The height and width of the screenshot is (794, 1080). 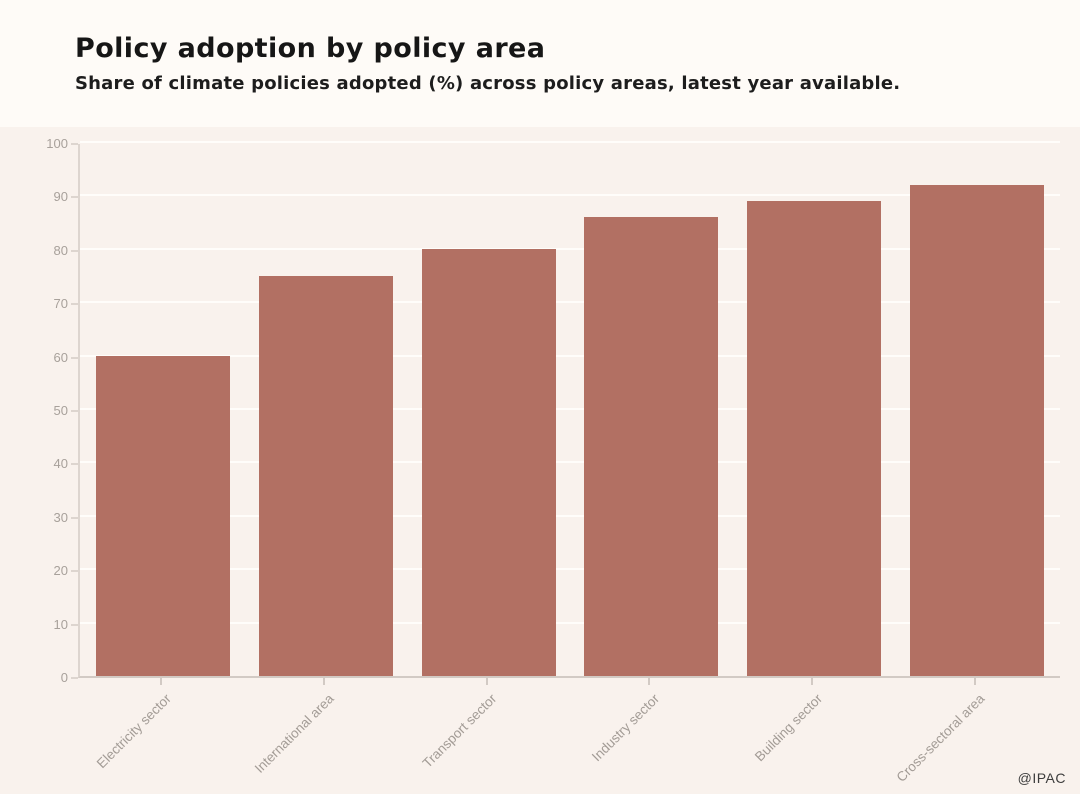 I want to click on y-tick-label: 90, so click(x=60, y=197).